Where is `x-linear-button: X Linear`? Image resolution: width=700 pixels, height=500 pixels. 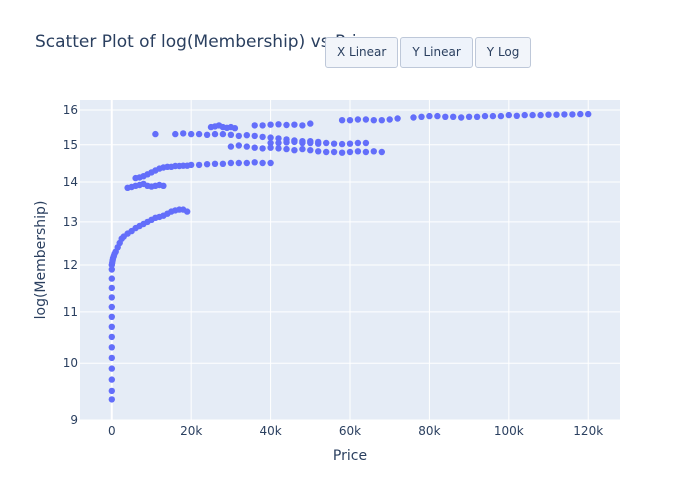
x-linear-button: X Linear is located at coordinates (362, 52).